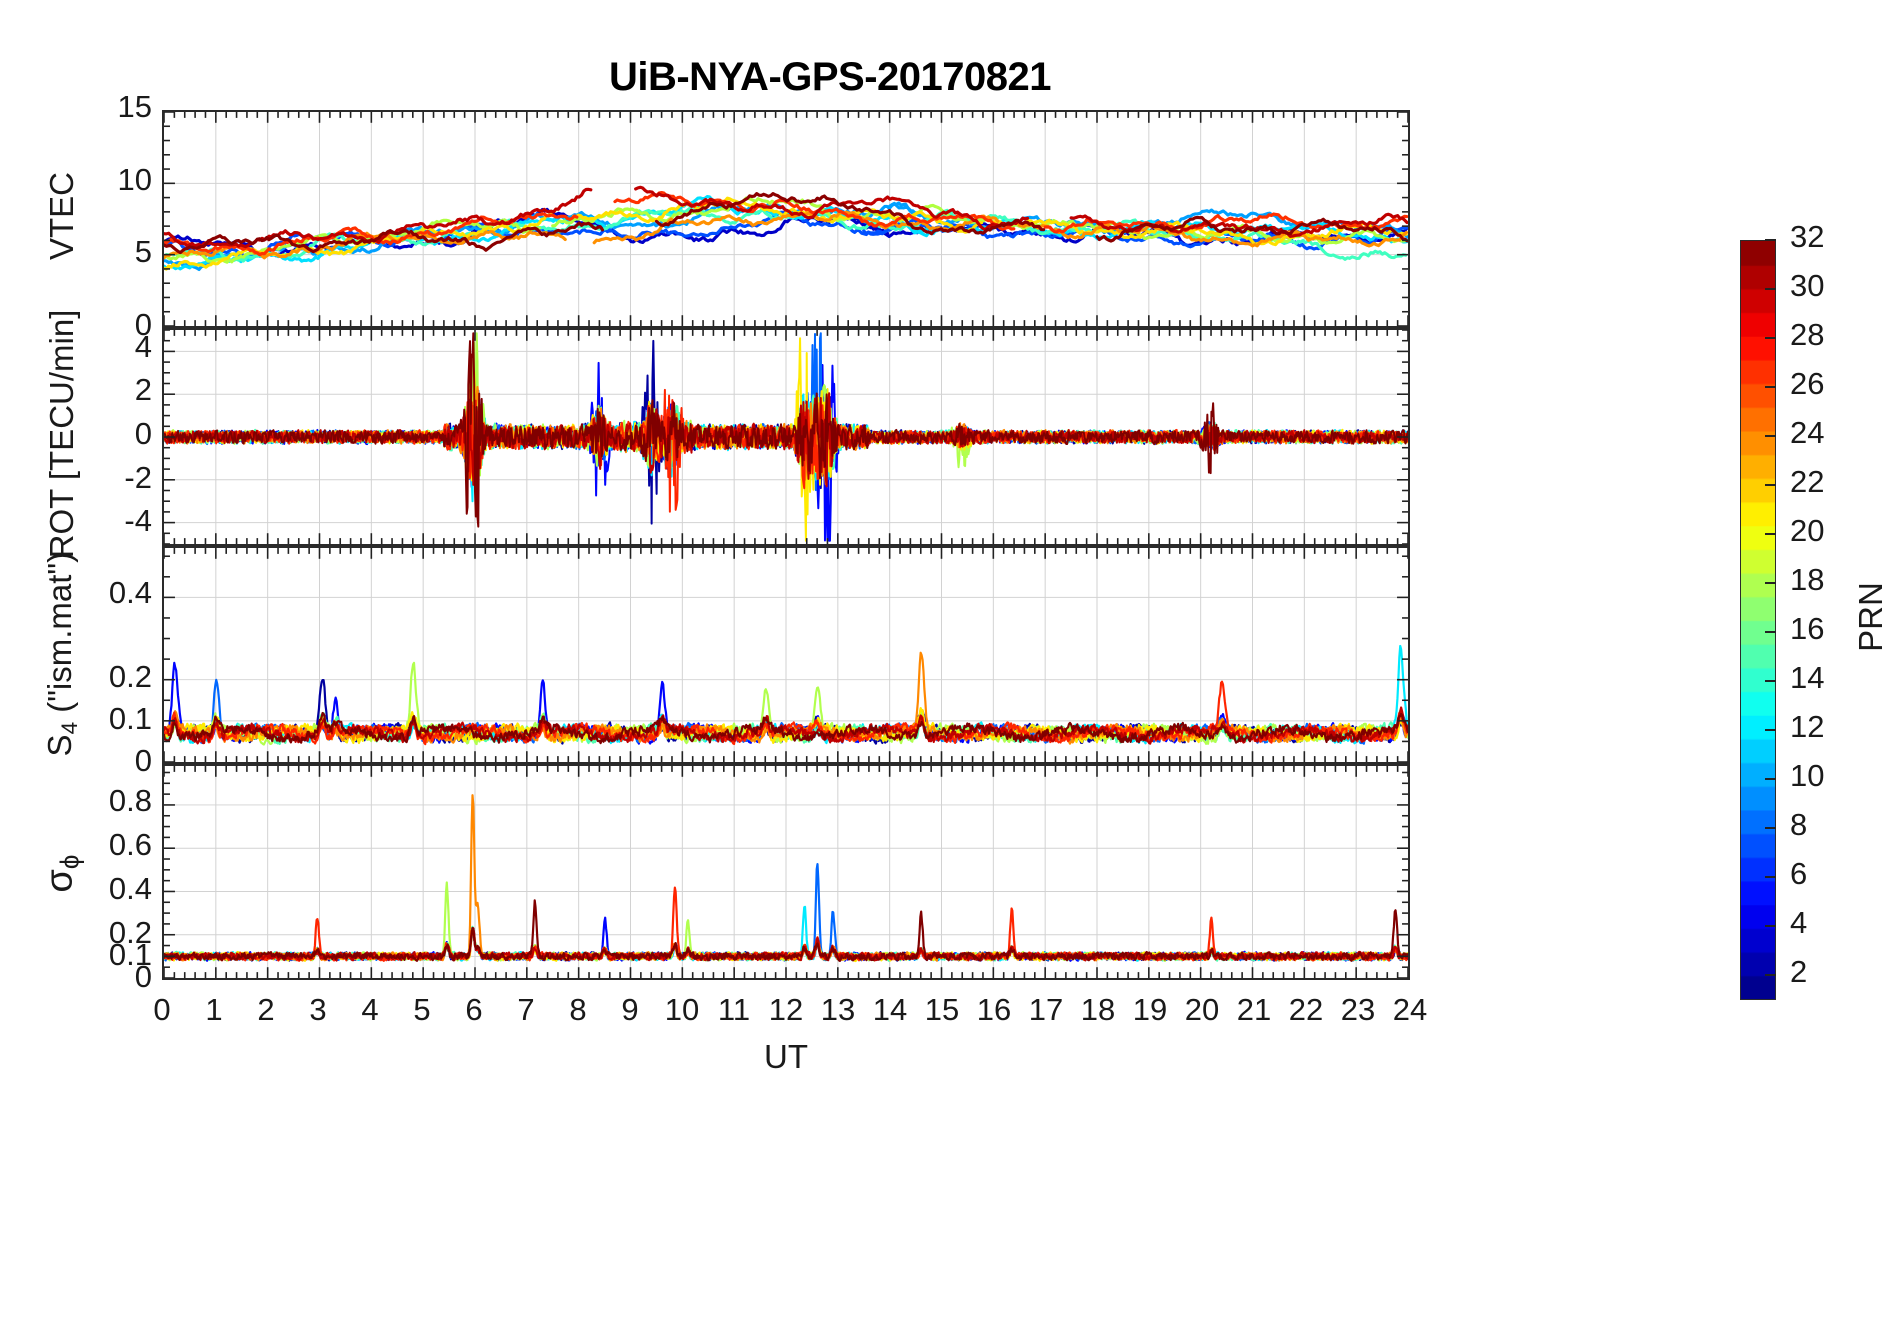 The height and width of the screenshot is (1330, 1902). I want to click on xtick-4: 4, so click(370, 1009).